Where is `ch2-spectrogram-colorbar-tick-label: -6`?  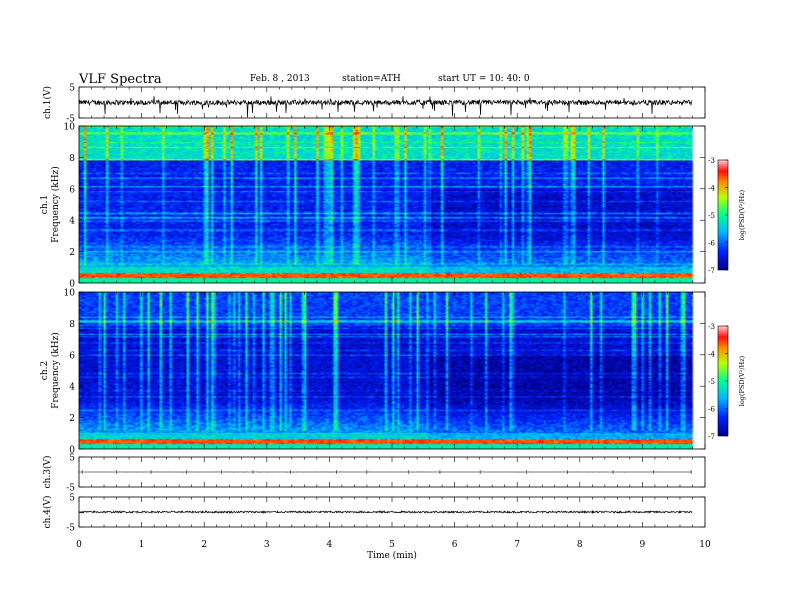 ch2-spectrogram-colorbar-tick-label: -6 is located at coordinates (711, 410).